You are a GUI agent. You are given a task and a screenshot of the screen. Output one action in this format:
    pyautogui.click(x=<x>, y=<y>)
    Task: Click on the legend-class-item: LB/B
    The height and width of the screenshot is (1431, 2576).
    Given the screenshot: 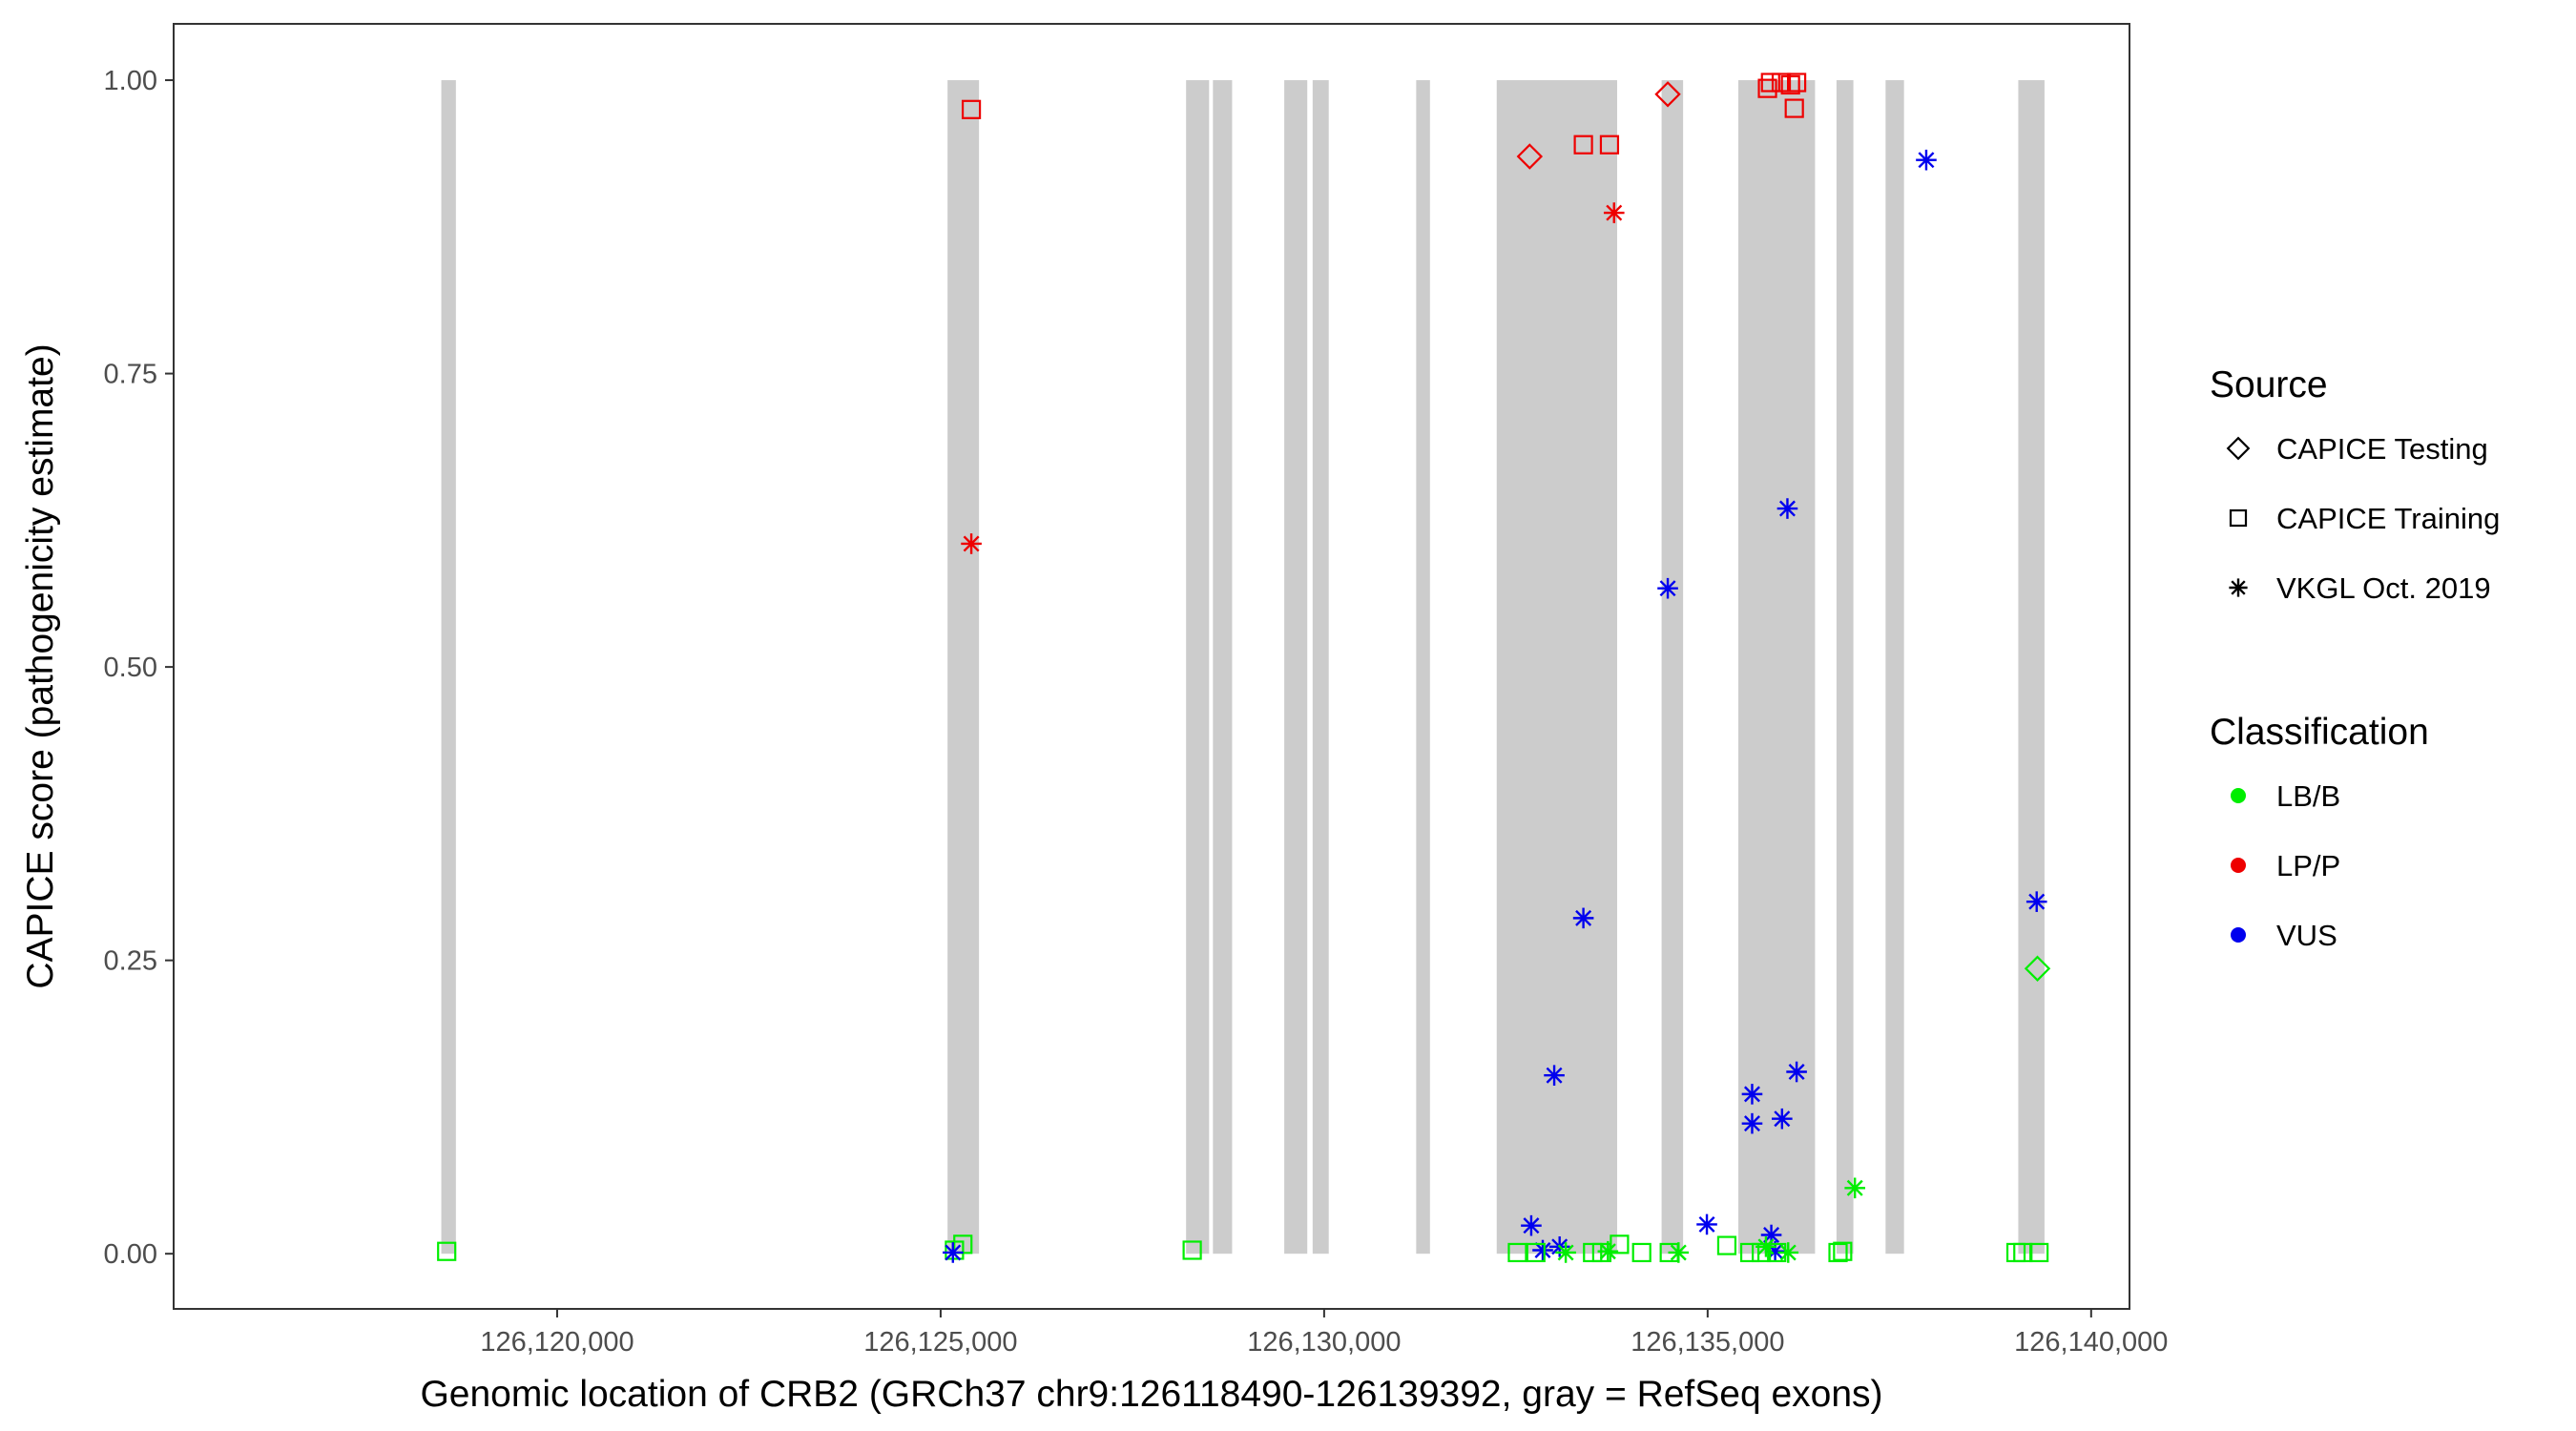 What is the action you would take?
    pyautogui.click(x=2285, y=796)
    